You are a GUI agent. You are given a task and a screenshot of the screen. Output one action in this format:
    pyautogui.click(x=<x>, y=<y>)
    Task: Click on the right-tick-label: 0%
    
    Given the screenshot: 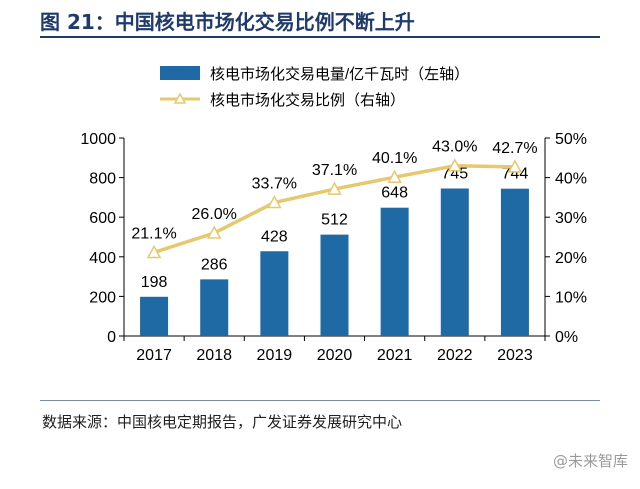 What is the action you would take?
    pyautogui.click(x=566, y=337)
    